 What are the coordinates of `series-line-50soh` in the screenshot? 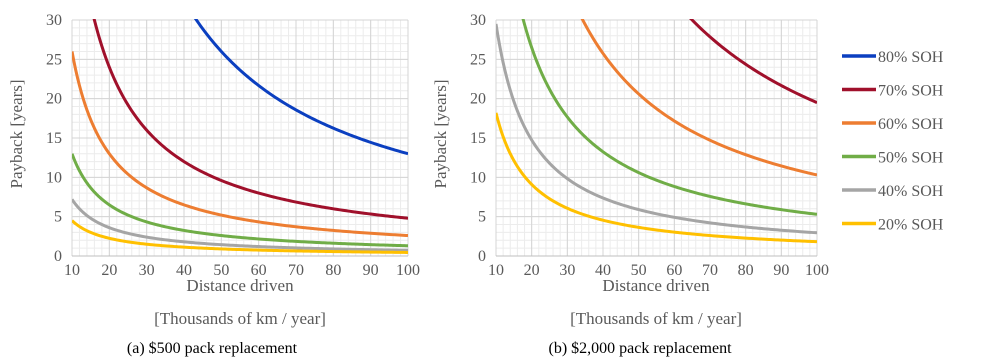 It's located at (240, 200).